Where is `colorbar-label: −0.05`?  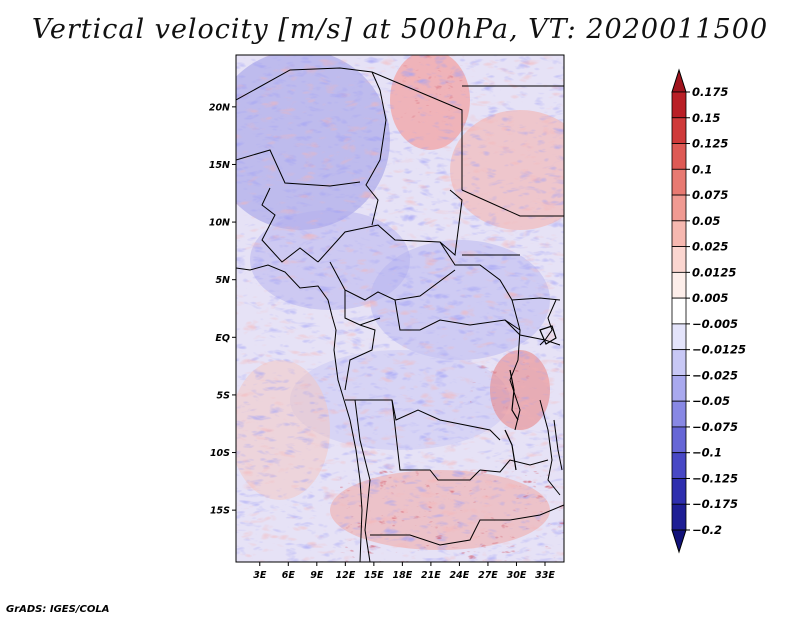 colorbar-label: −0.05 is located at coordinates (711, 401).